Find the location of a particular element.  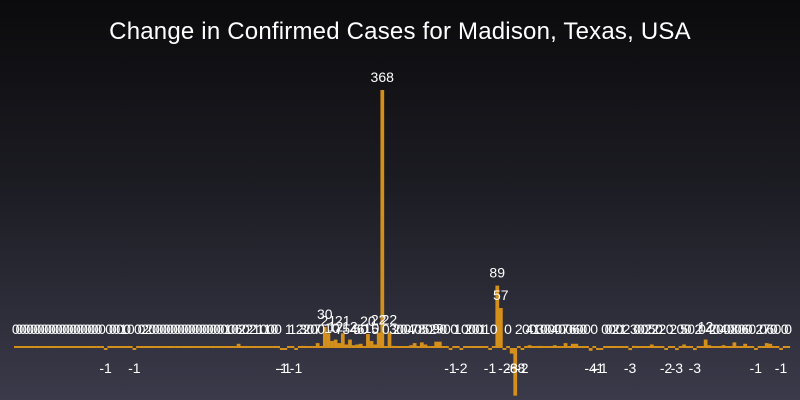

data-label-81: 2 is located at coordinates (307, 329).